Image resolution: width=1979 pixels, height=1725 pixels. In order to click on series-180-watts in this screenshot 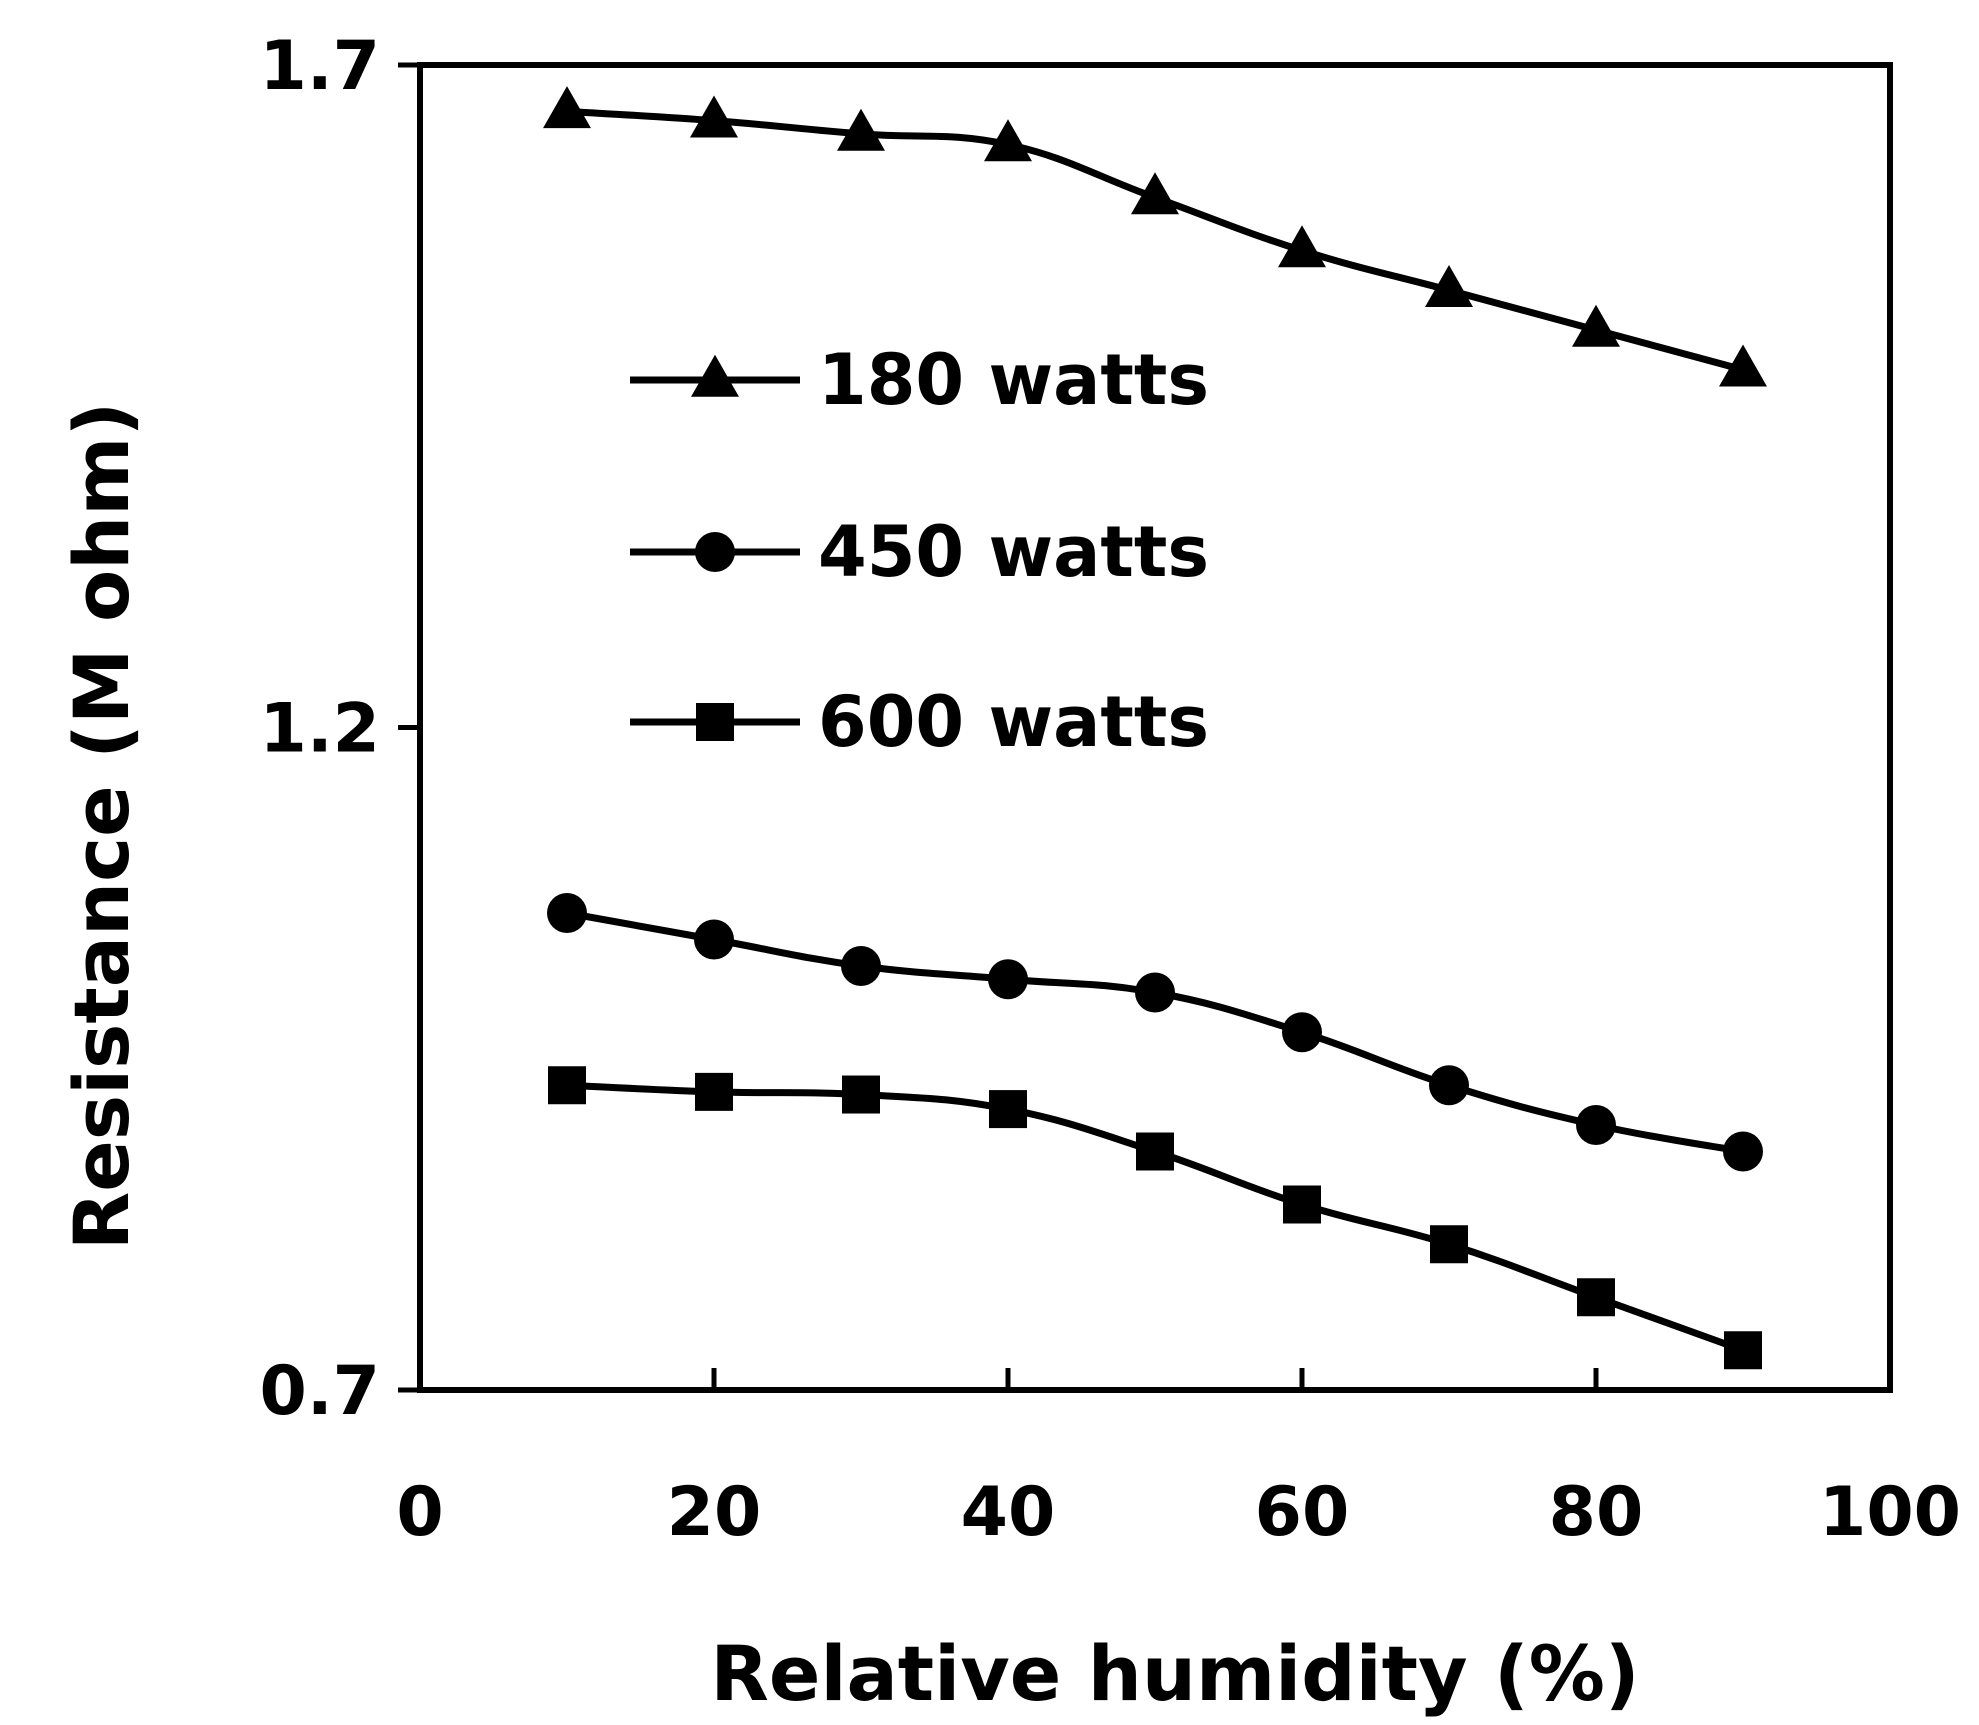, I will do `click(1155, 236)`.